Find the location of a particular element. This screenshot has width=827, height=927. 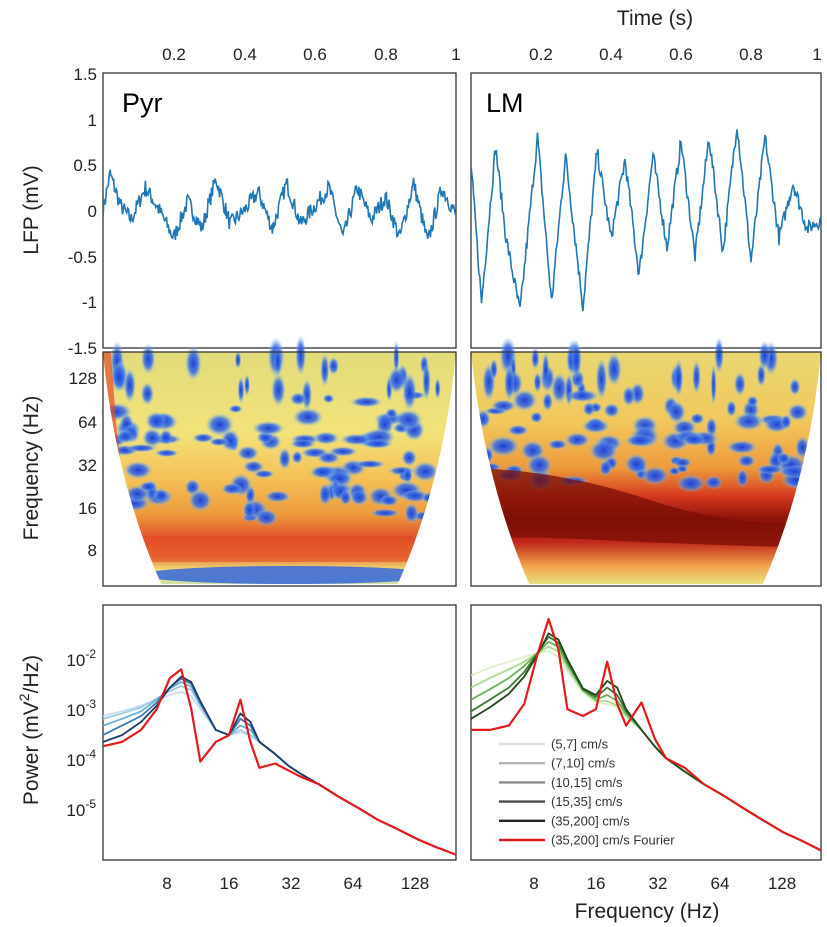

lfp-trace-lm is located at coordinates (646, 220).